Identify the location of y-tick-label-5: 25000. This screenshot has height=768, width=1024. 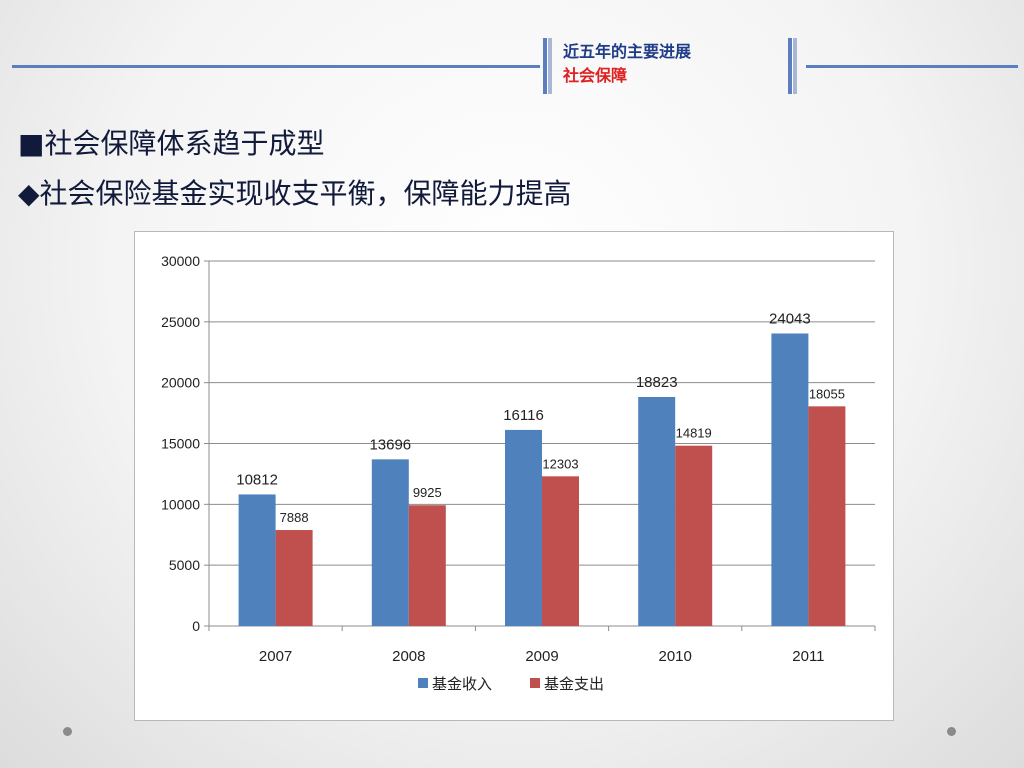
(180, 322).